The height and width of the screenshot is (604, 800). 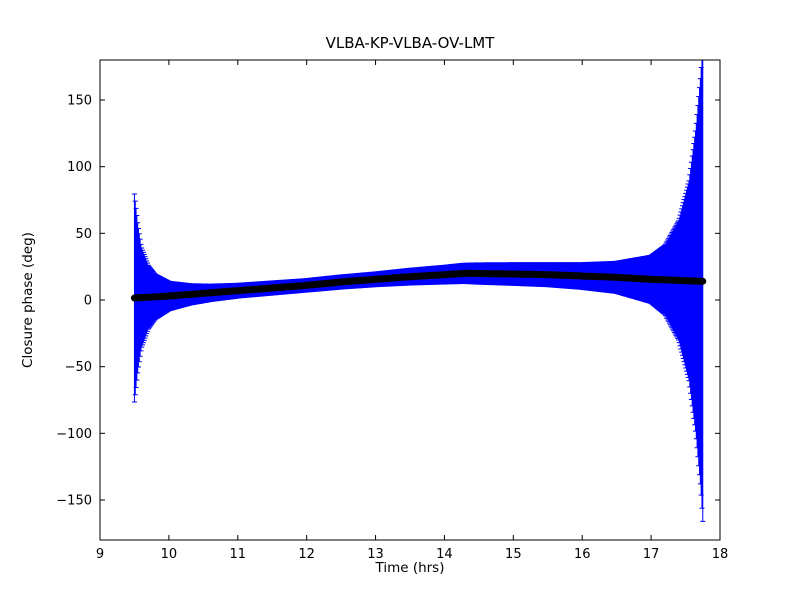 I want to click on x-tick-label: 11, so click(x=238, y=554).